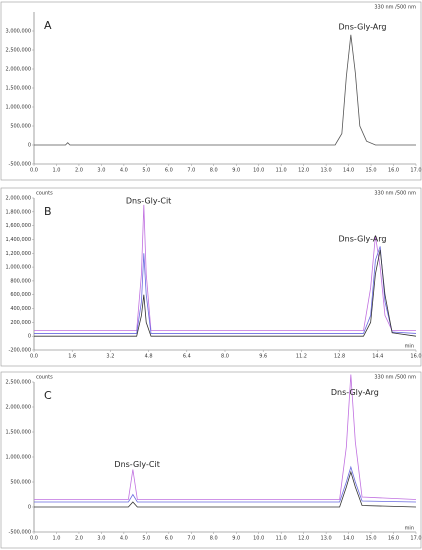 This screenshot has width=422, height=550. I want to click on x-tick-label: 6.4, so click(187, 357).